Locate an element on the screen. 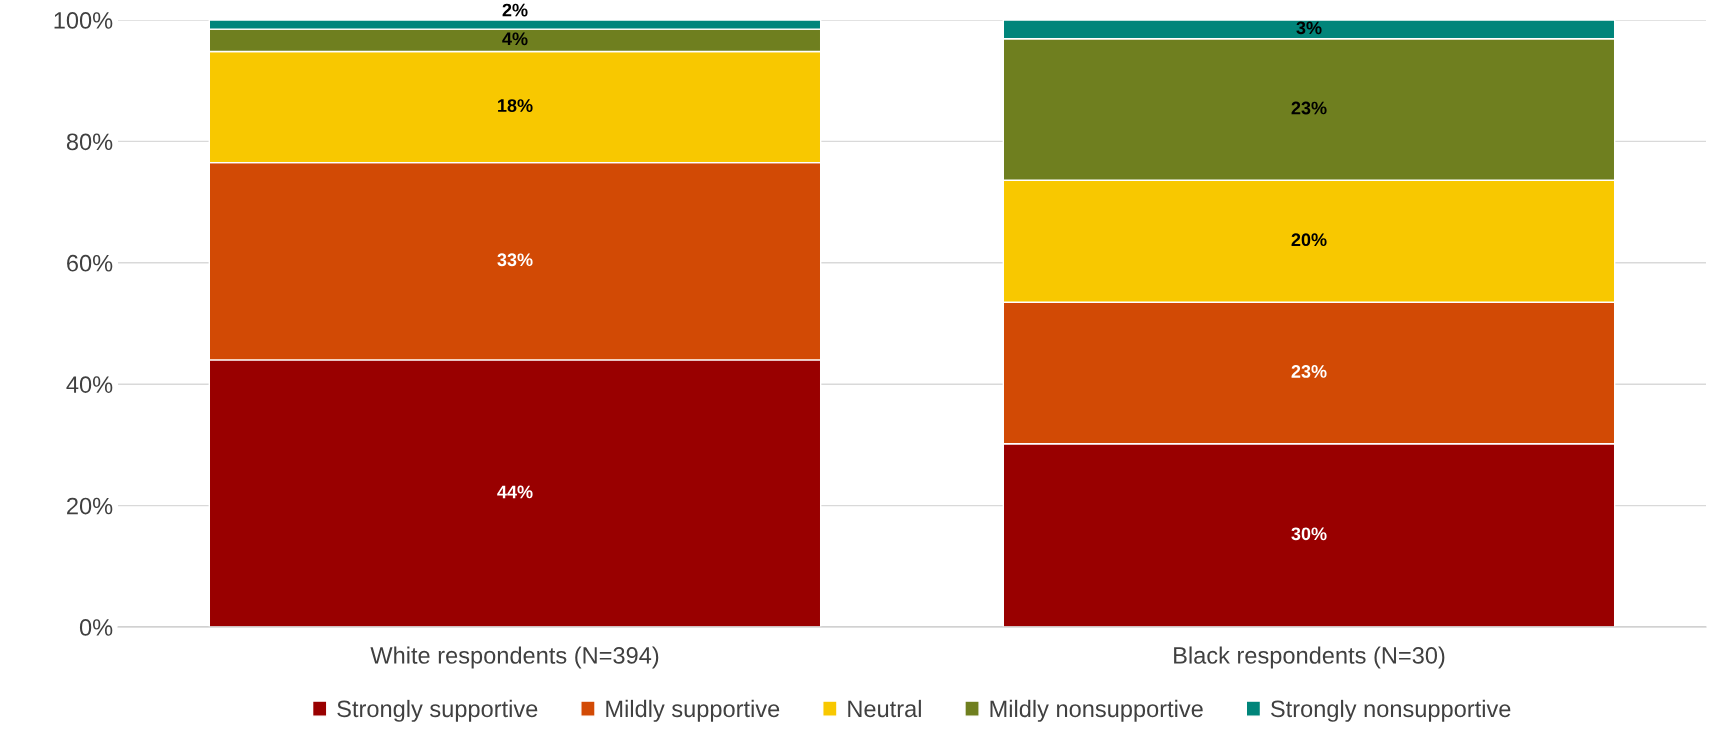  x-tick-label: White respondents (N=394) is located at coordinates (514, 657).